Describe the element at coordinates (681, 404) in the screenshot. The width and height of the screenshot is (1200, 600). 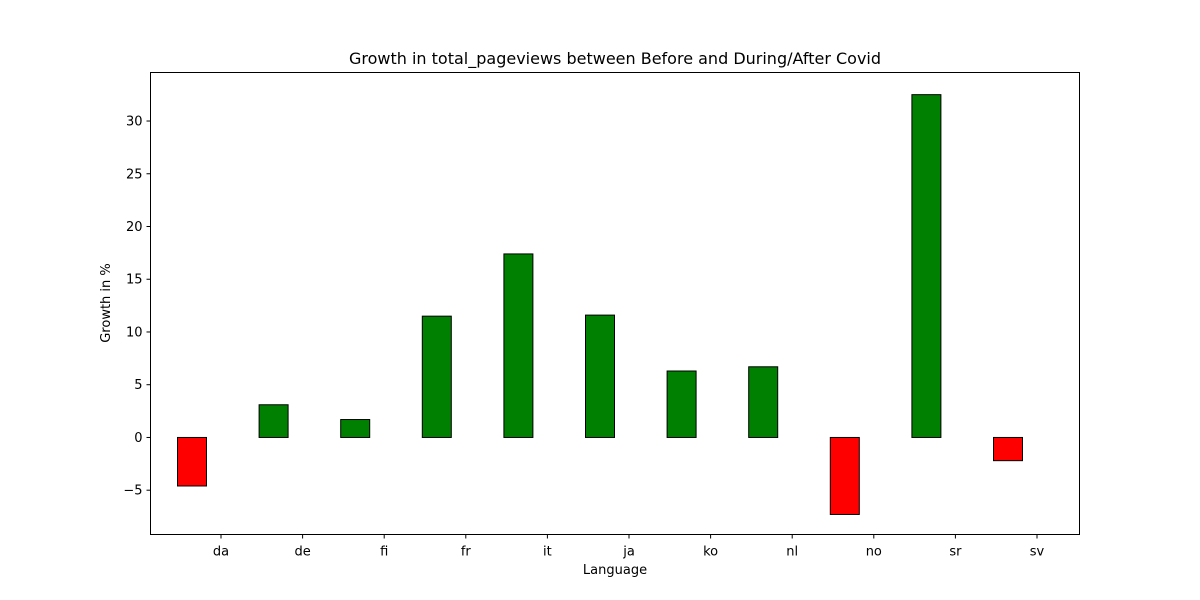
I see `bar-ko` at that location.